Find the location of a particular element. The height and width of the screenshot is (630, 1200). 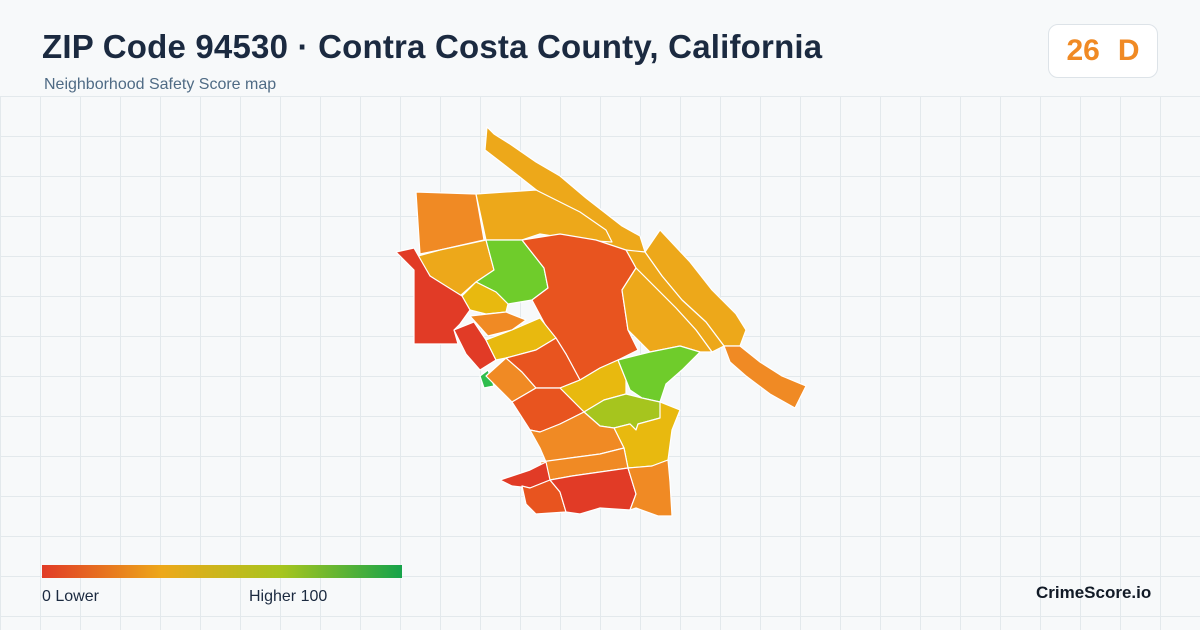

legend-high-label: Higher 100 is located at coordinates (288, 596).